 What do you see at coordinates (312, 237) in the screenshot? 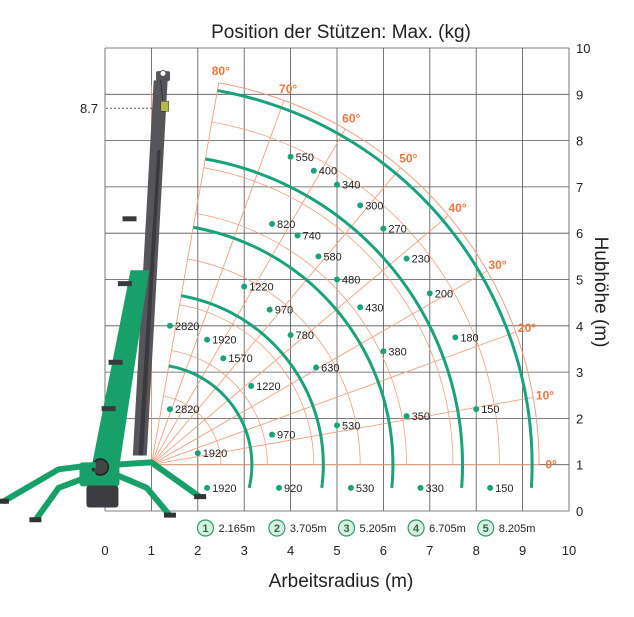
I see `load-label: 740` at bounding box center [312, 237].